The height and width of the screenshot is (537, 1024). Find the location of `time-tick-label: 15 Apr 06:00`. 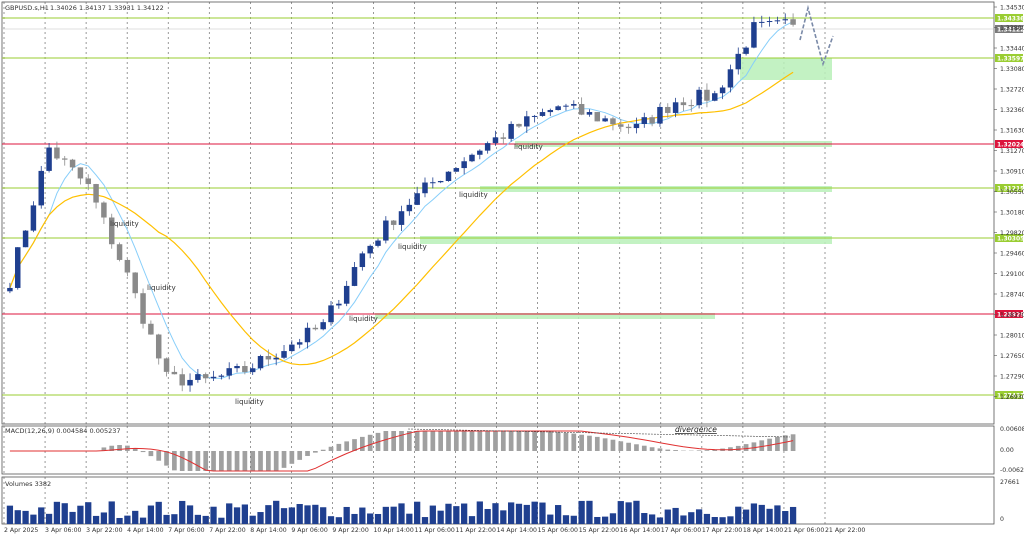

time-tick-label: 15 Apr 06:00 is located at coordinates (558, 530).